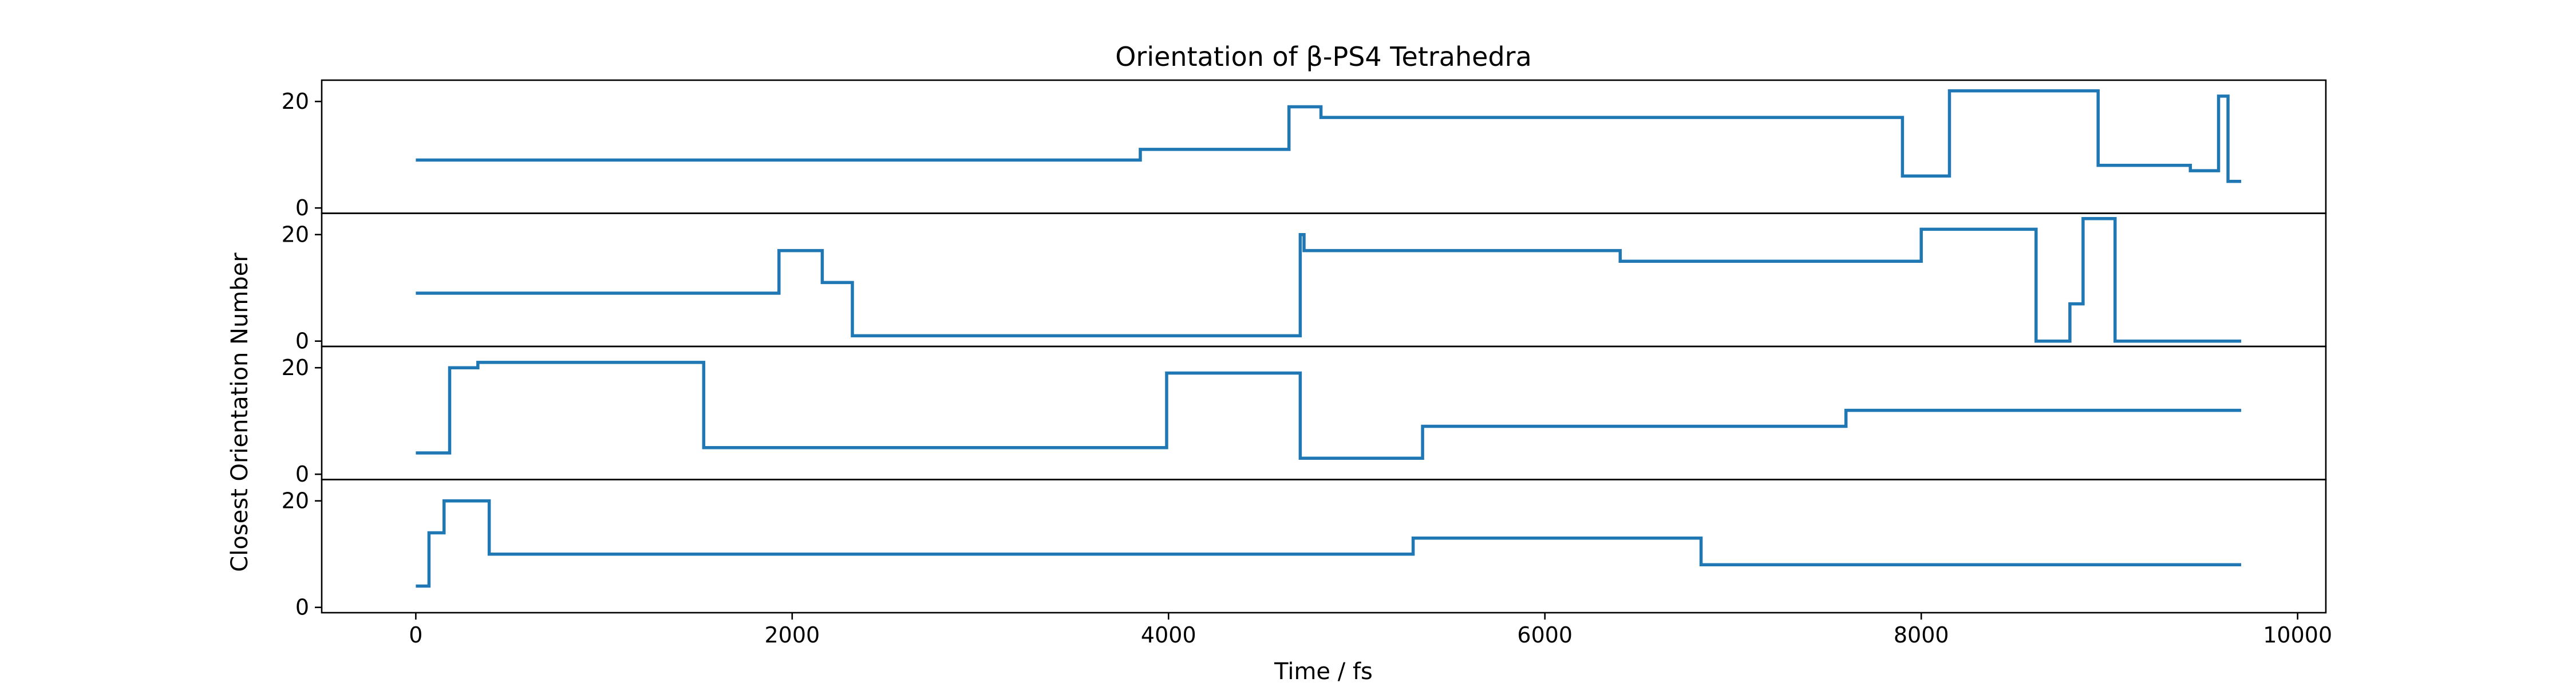 The width and height of the screenshot is (2576, 690). Describe the element at coordinates (1168, 635) in the screenshot. I see `x-tick-label: 4000` at that location.